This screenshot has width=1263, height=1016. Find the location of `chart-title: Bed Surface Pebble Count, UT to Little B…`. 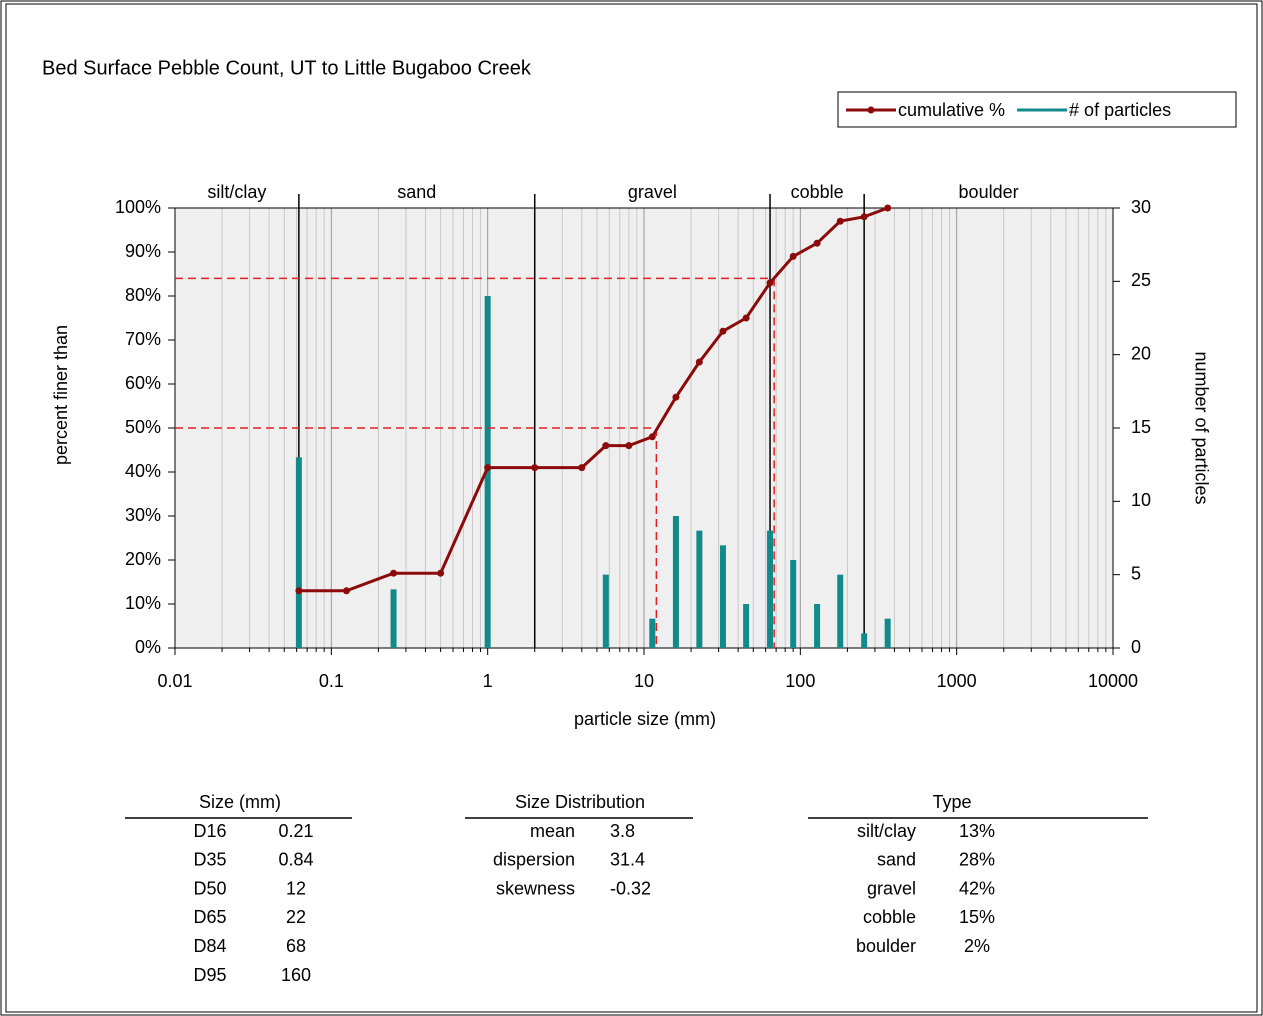

chart-title: Bed Surface Pebble Count, UT to Little B… is located at coordinates (287, 68).